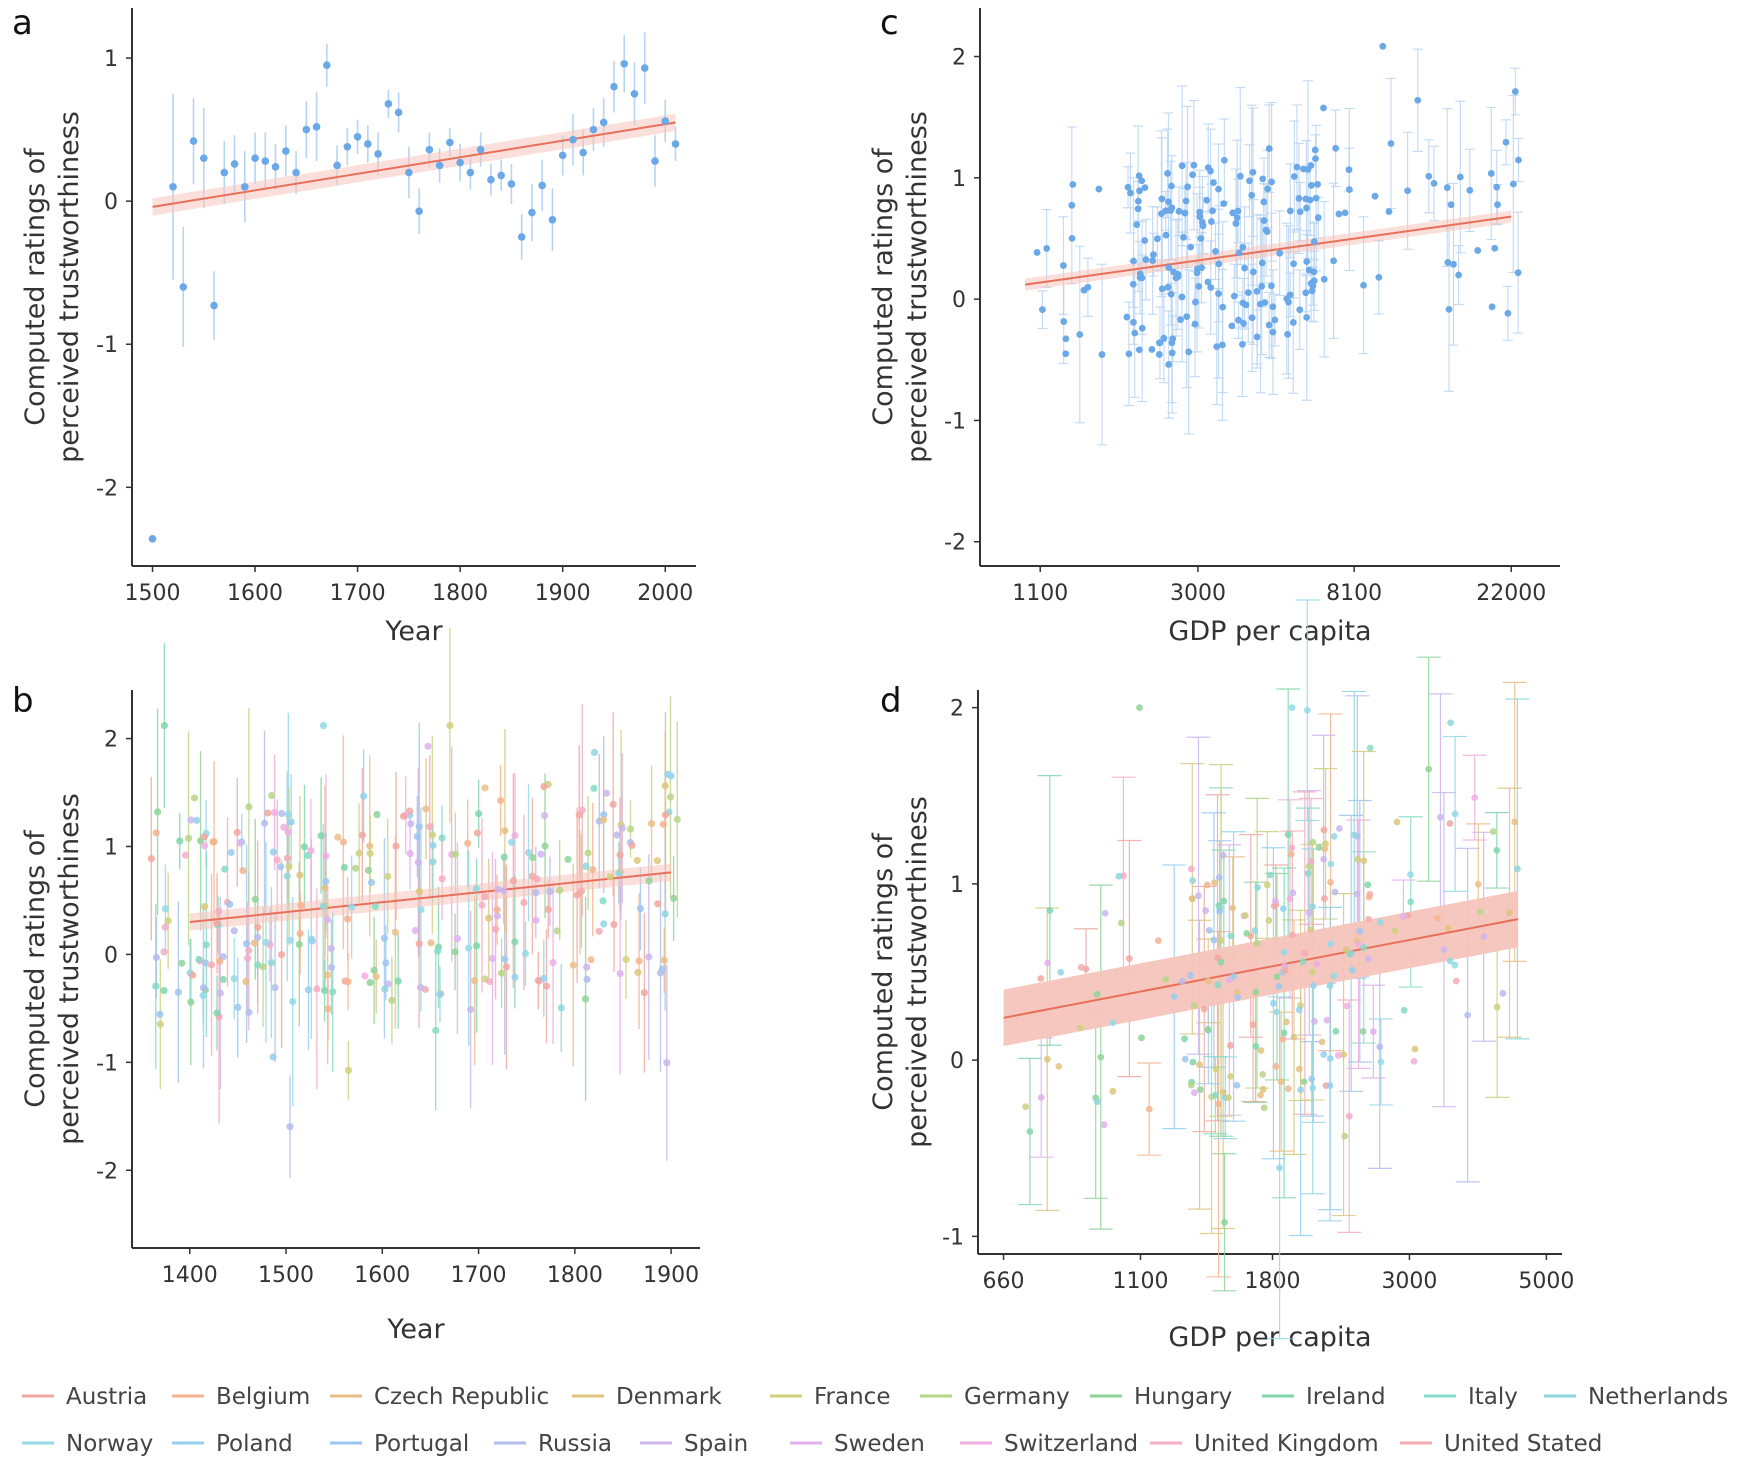  What do you see at coordinates (959, 58) in the screenshot?
I see `y-tick-label: 2` at bounding box center [959, 58].